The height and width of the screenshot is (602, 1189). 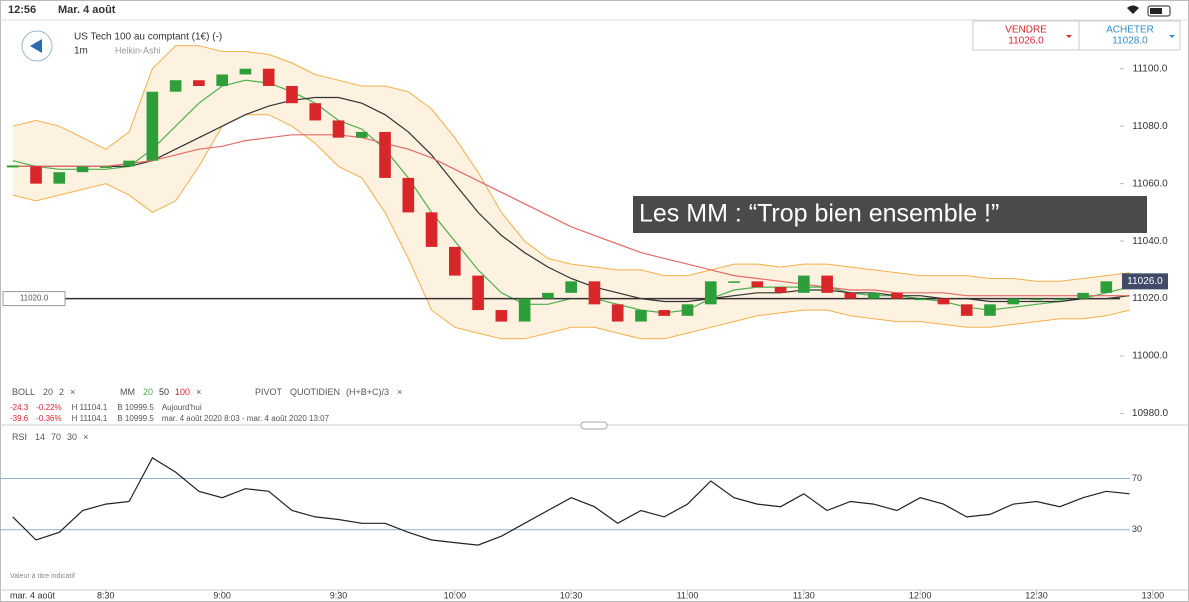 I want to click on stat: -0.36%, so click(x=48, y=418).